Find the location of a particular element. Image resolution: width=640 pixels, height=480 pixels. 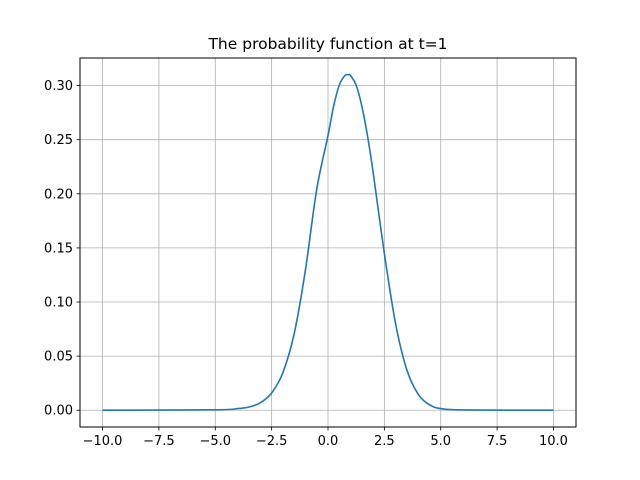

y-tick-label: 0.20 is located at coordinates (58, 194).